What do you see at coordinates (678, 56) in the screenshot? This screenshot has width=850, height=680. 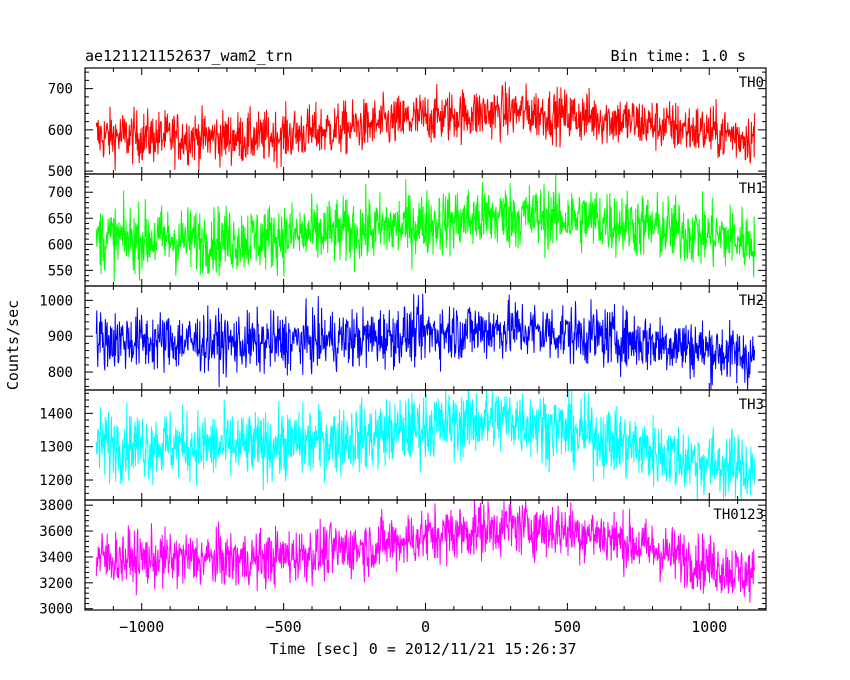 I see `bin-time-label: Bin time: 1.0 s` at bounding box center [678, 56].